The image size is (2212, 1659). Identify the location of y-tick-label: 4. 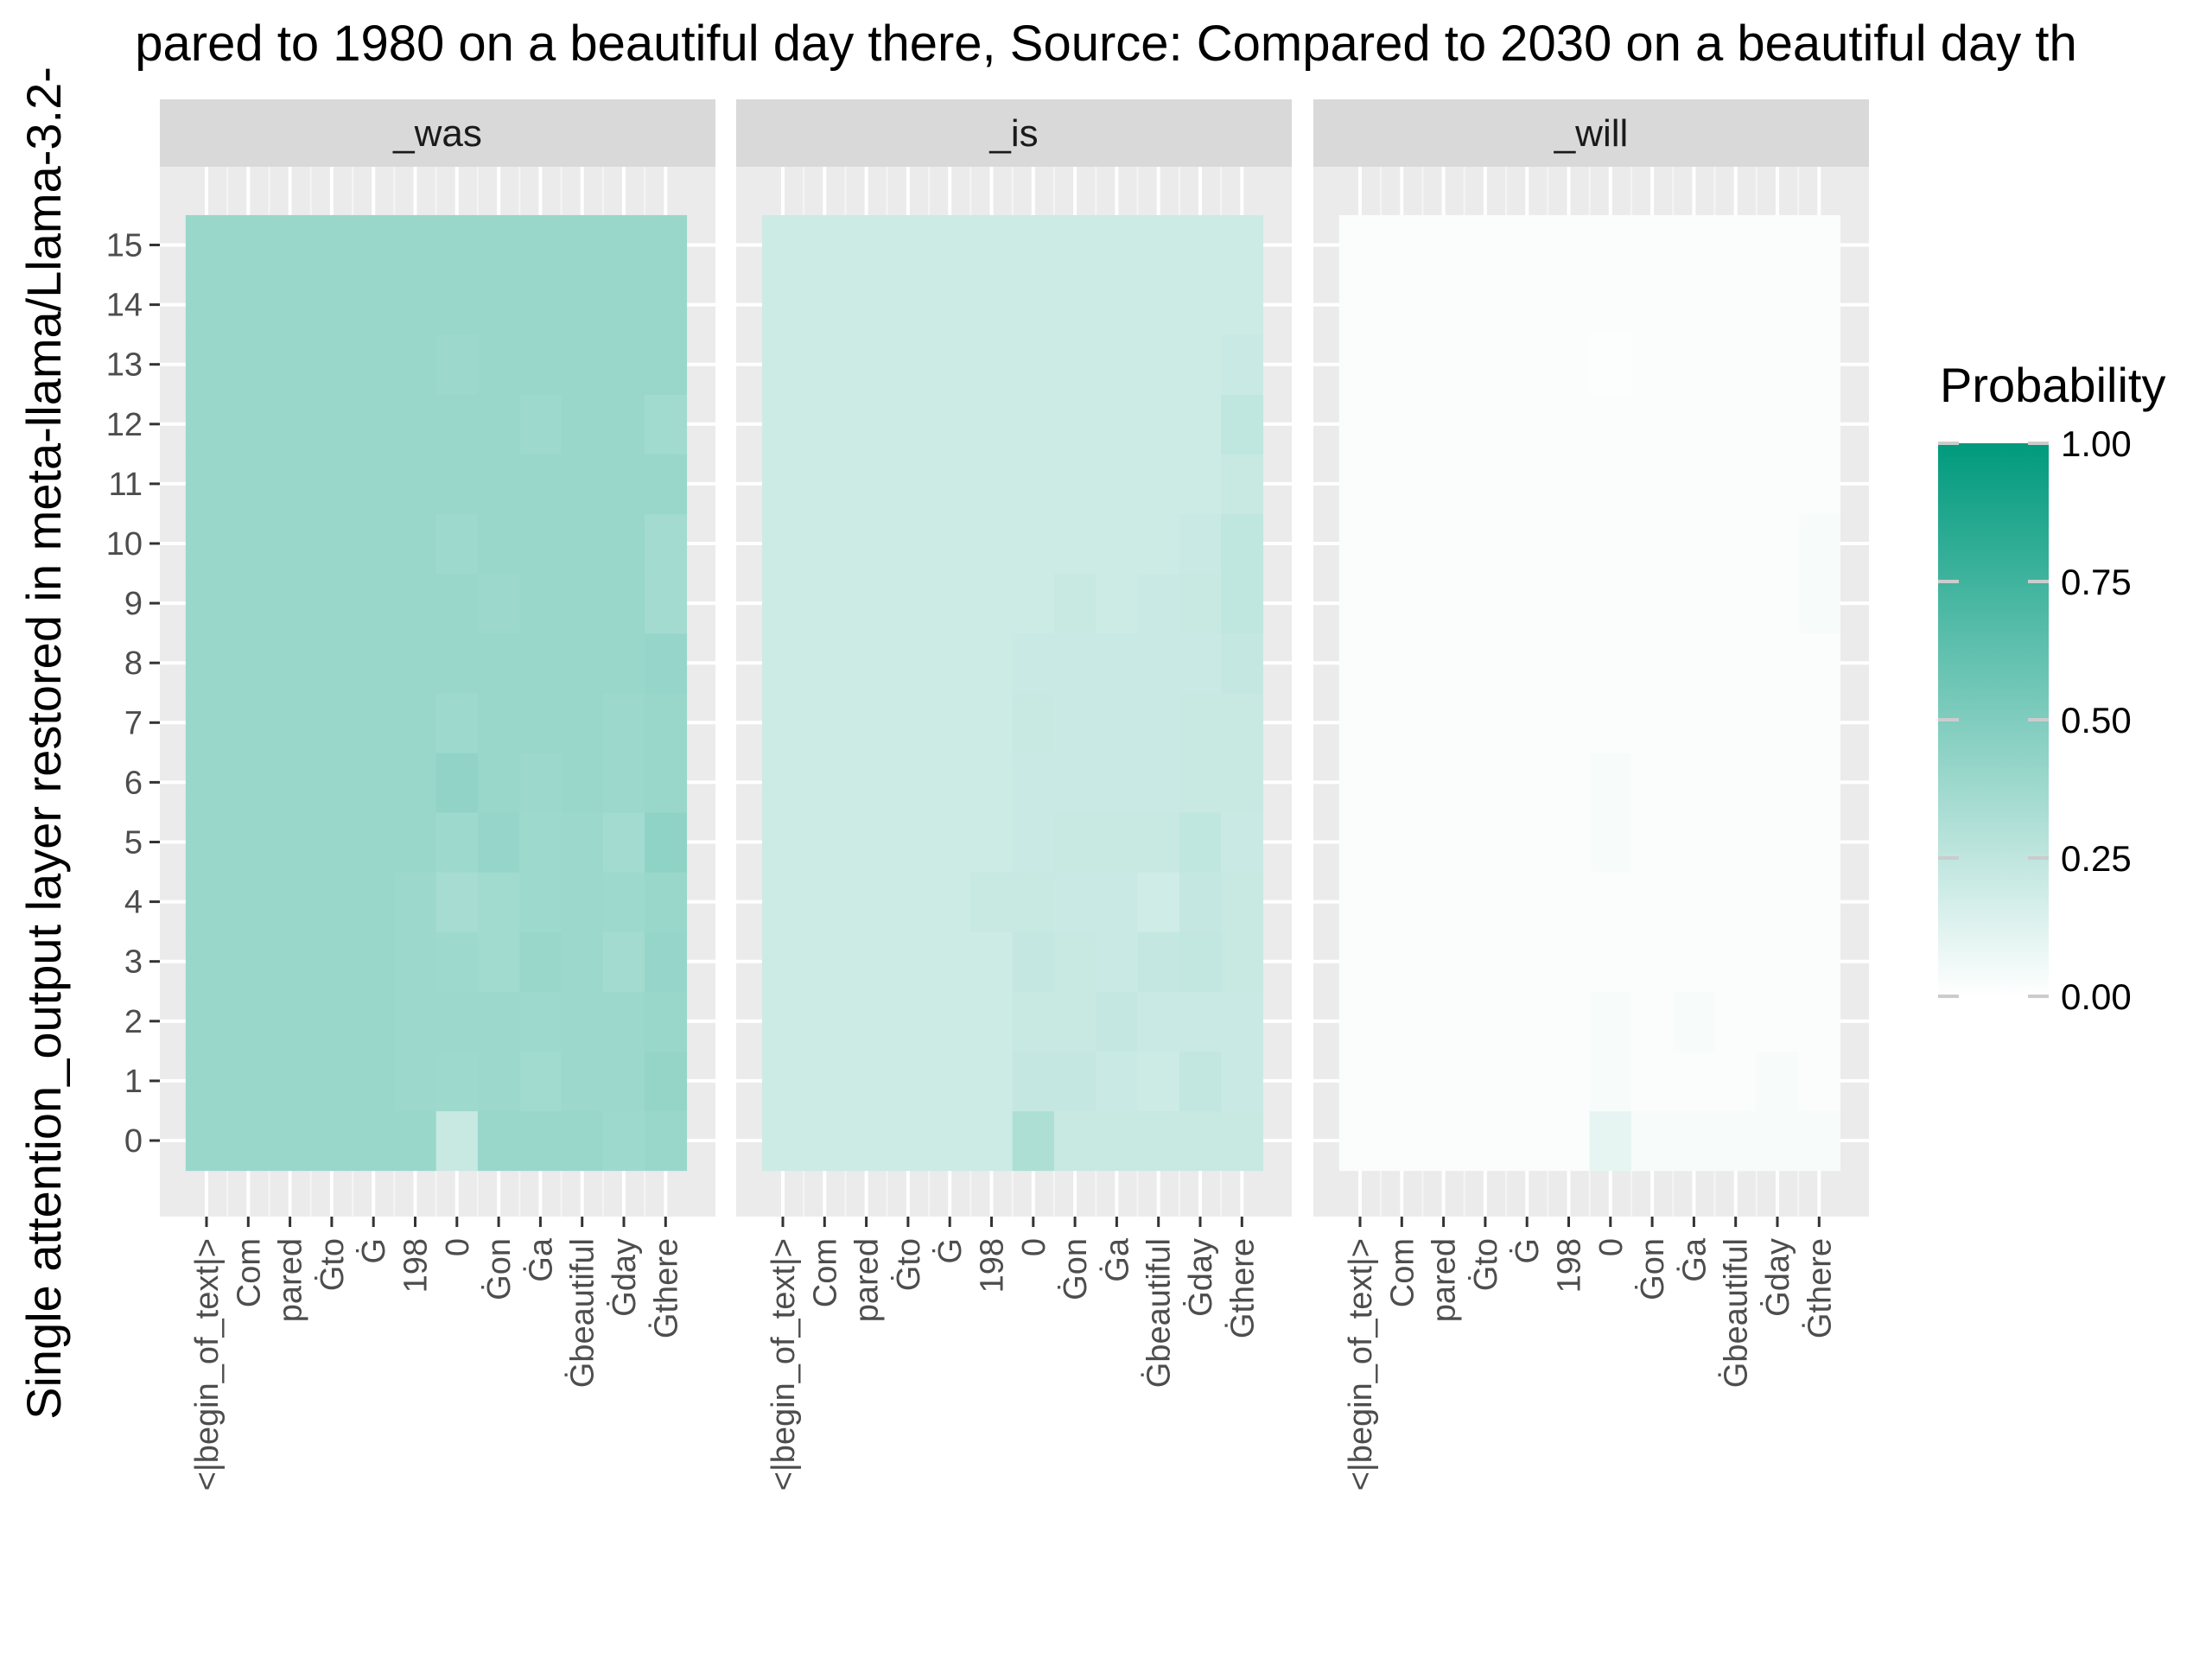
(133, 903).